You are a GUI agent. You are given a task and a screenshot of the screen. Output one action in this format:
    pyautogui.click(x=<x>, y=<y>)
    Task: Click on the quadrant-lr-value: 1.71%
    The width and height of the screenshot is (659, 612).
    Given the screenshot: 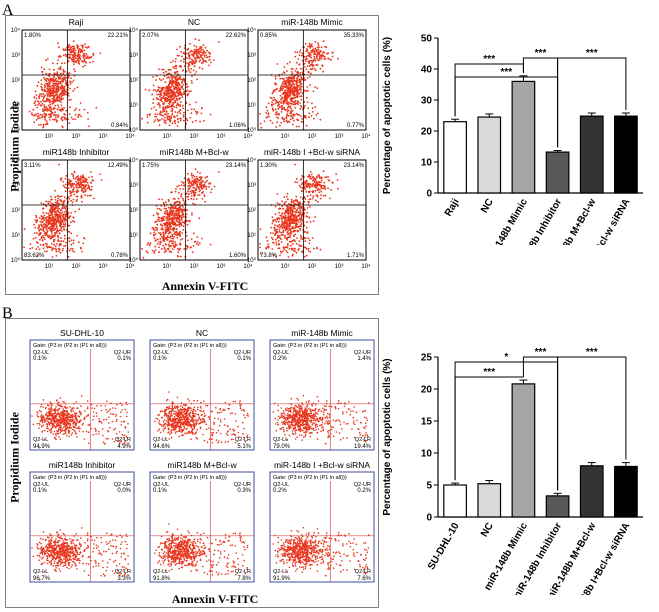 What is the action you would take?
    pyautogui.click(x=356, y=256)
    